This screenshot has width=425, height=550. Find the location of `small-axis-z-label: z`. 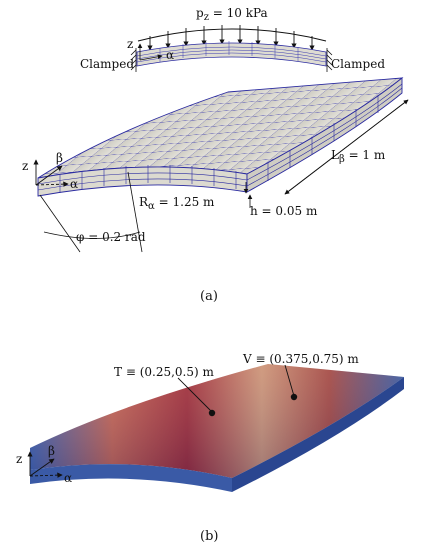

small-axis-z-label: z is located at coordinates (130, 44).